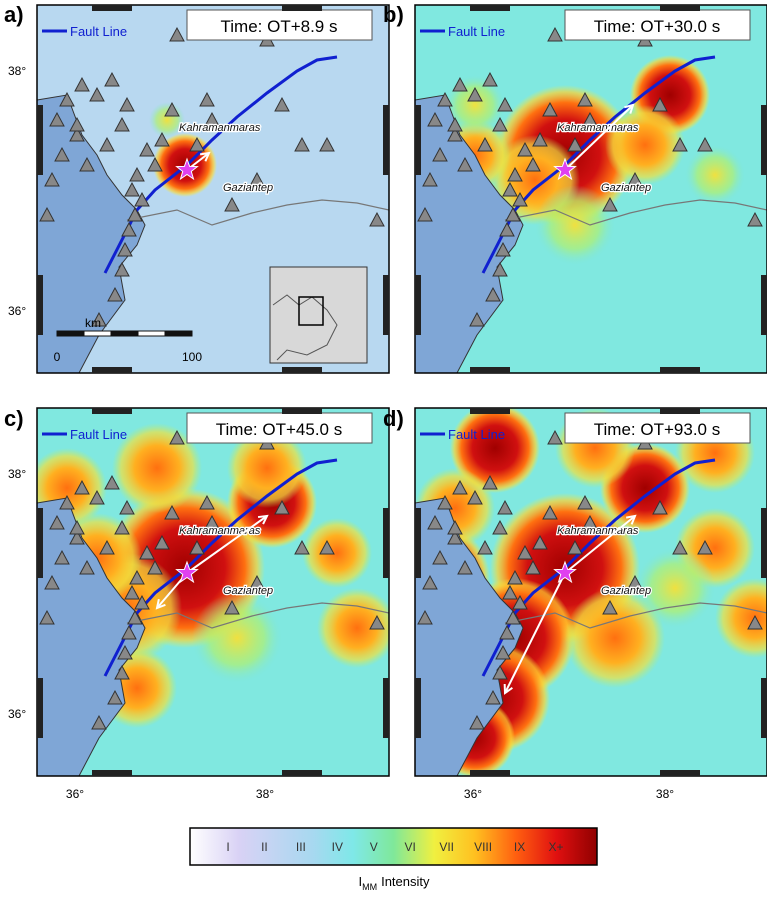 The image size is (767, 899). Describe the element at coordinates (446, 847) in the screenshot. I see `colorbar-label: VII` at that location.